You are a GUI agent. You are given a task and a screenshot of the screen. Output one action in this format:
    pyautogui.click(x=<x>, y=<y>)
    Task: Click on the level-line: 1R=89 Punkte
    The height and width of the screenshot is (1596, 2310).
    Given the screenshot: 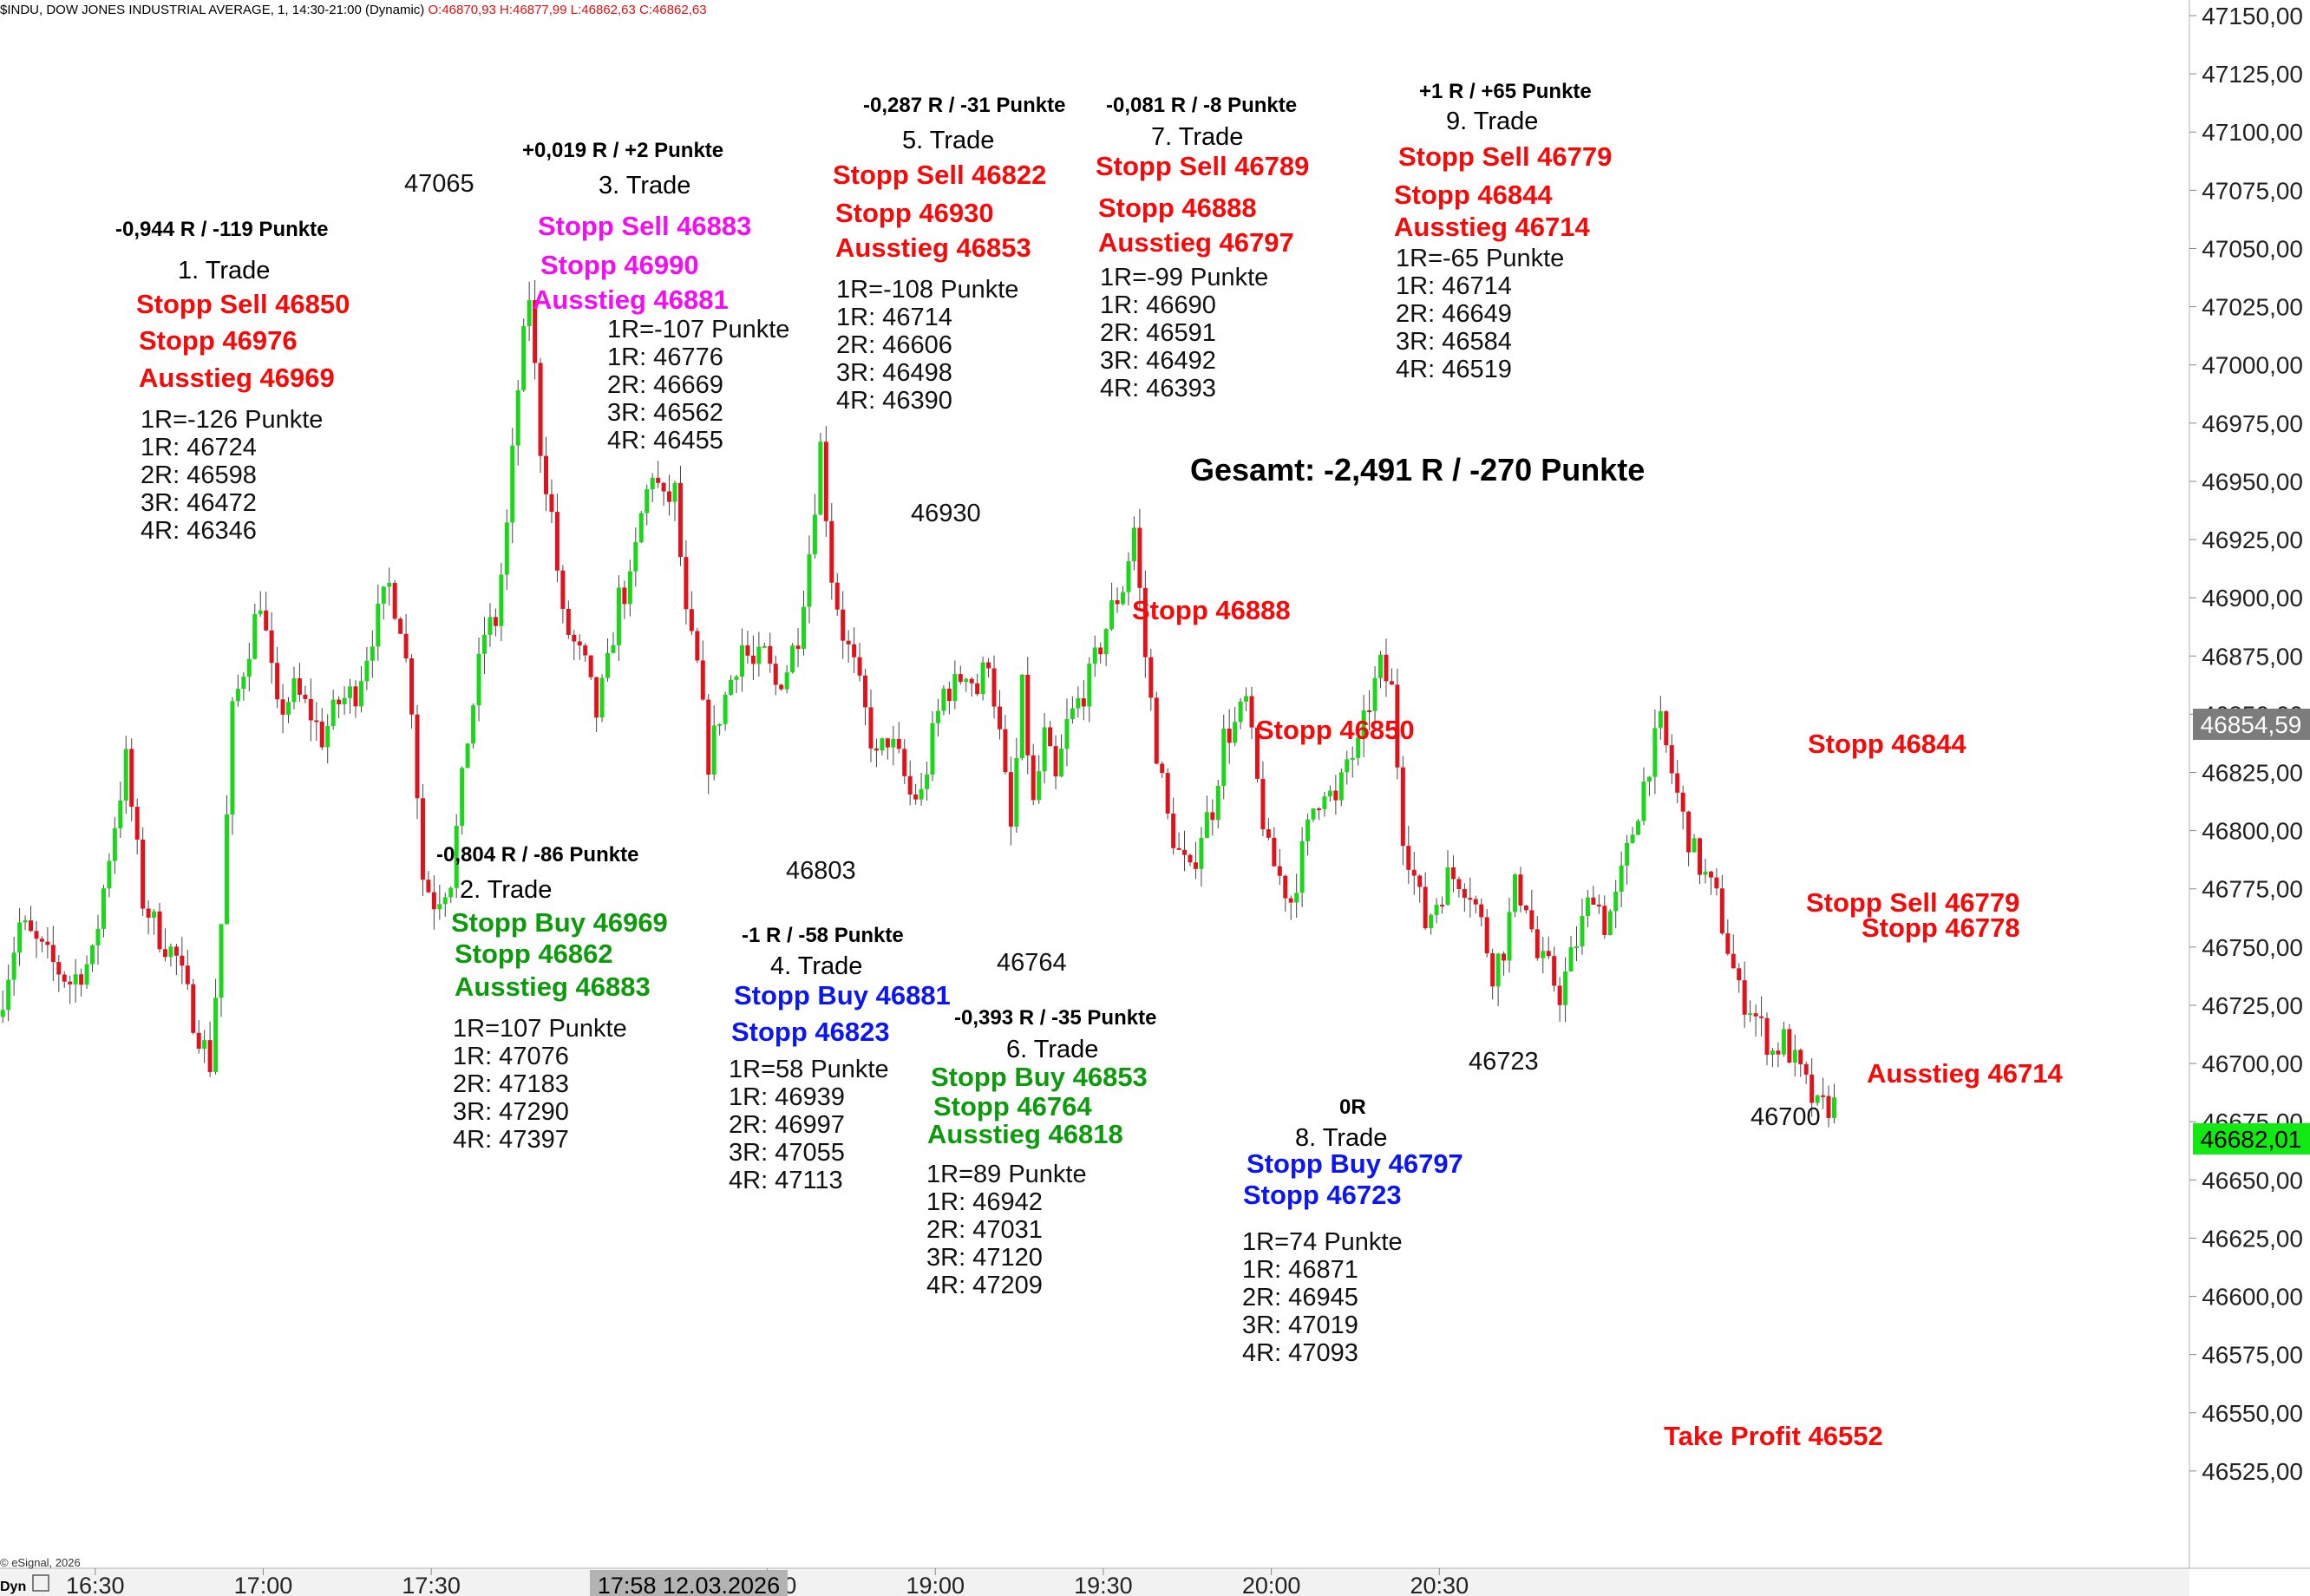 What is the action you would take?
    pyautogui.click(x=1006, y=1174)
    